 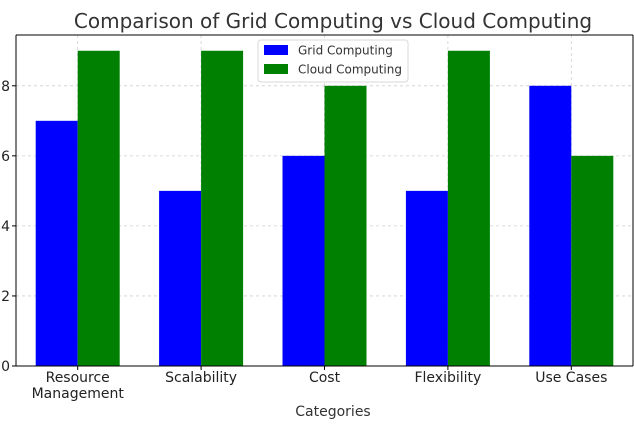 What do you see at coordinates (325, 378) in the screenshot?
I see `x-tick-label: Cost` at bounding box center [325, 378].